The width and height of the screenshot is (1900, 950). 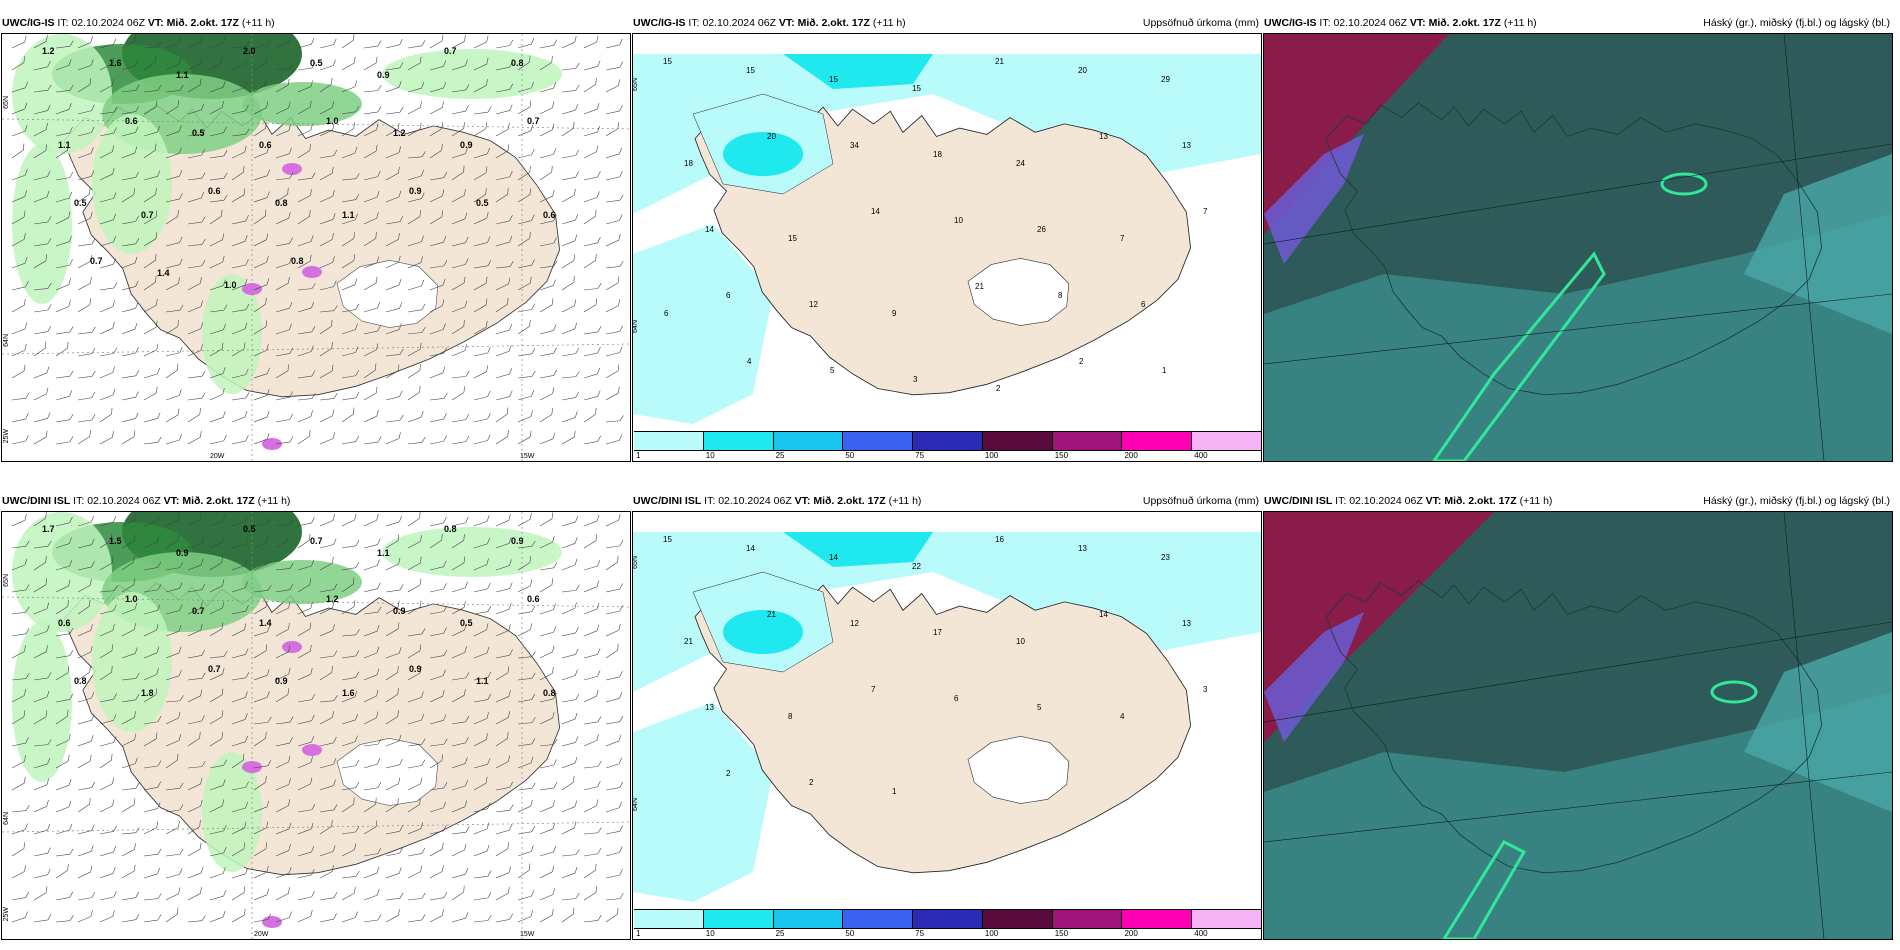 I want to click on colorbar-swatch, so click(x=1017, y=919).